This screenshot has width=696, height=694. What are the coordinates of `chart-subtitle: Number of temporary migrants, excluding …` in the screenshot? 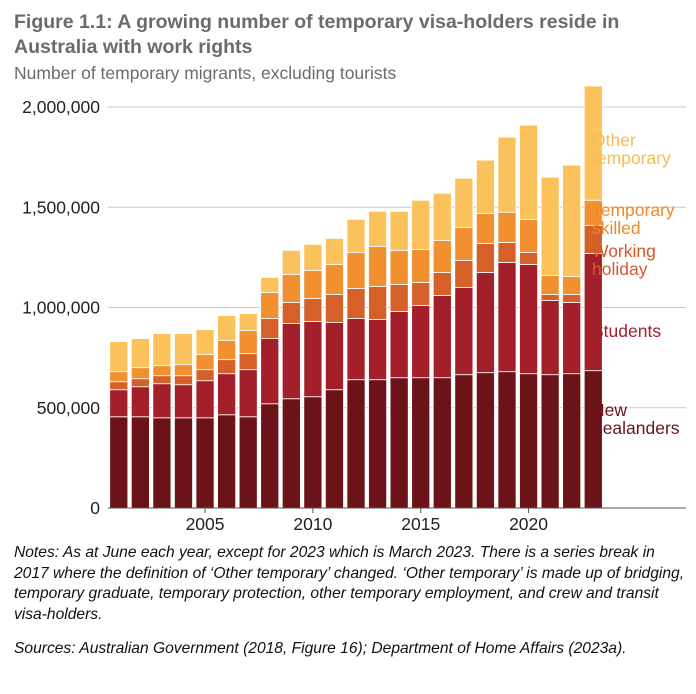 It's located at (205, 73).